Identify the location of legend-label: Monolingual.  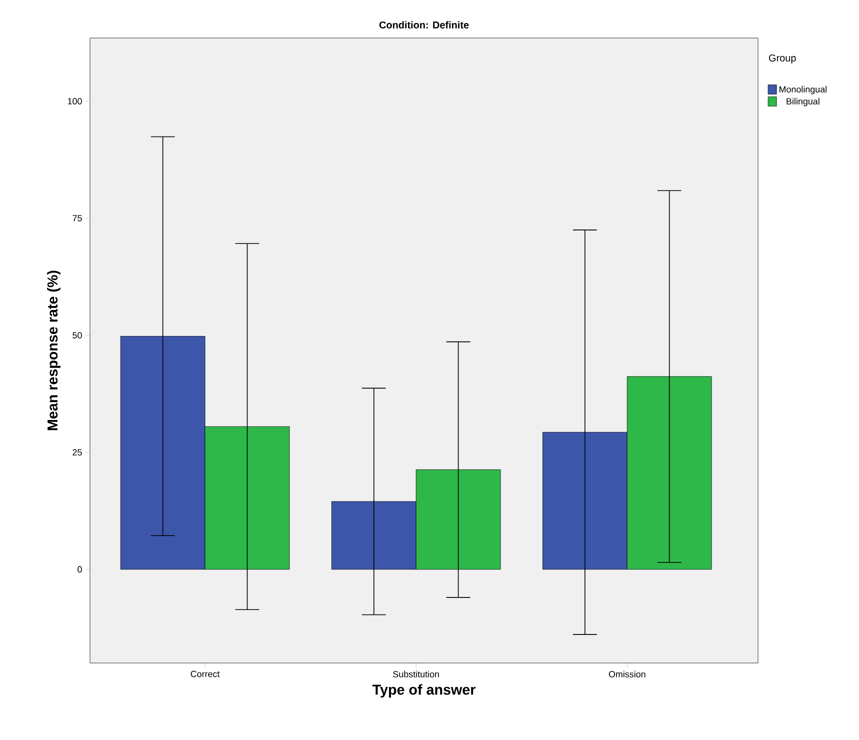
(803, 90).